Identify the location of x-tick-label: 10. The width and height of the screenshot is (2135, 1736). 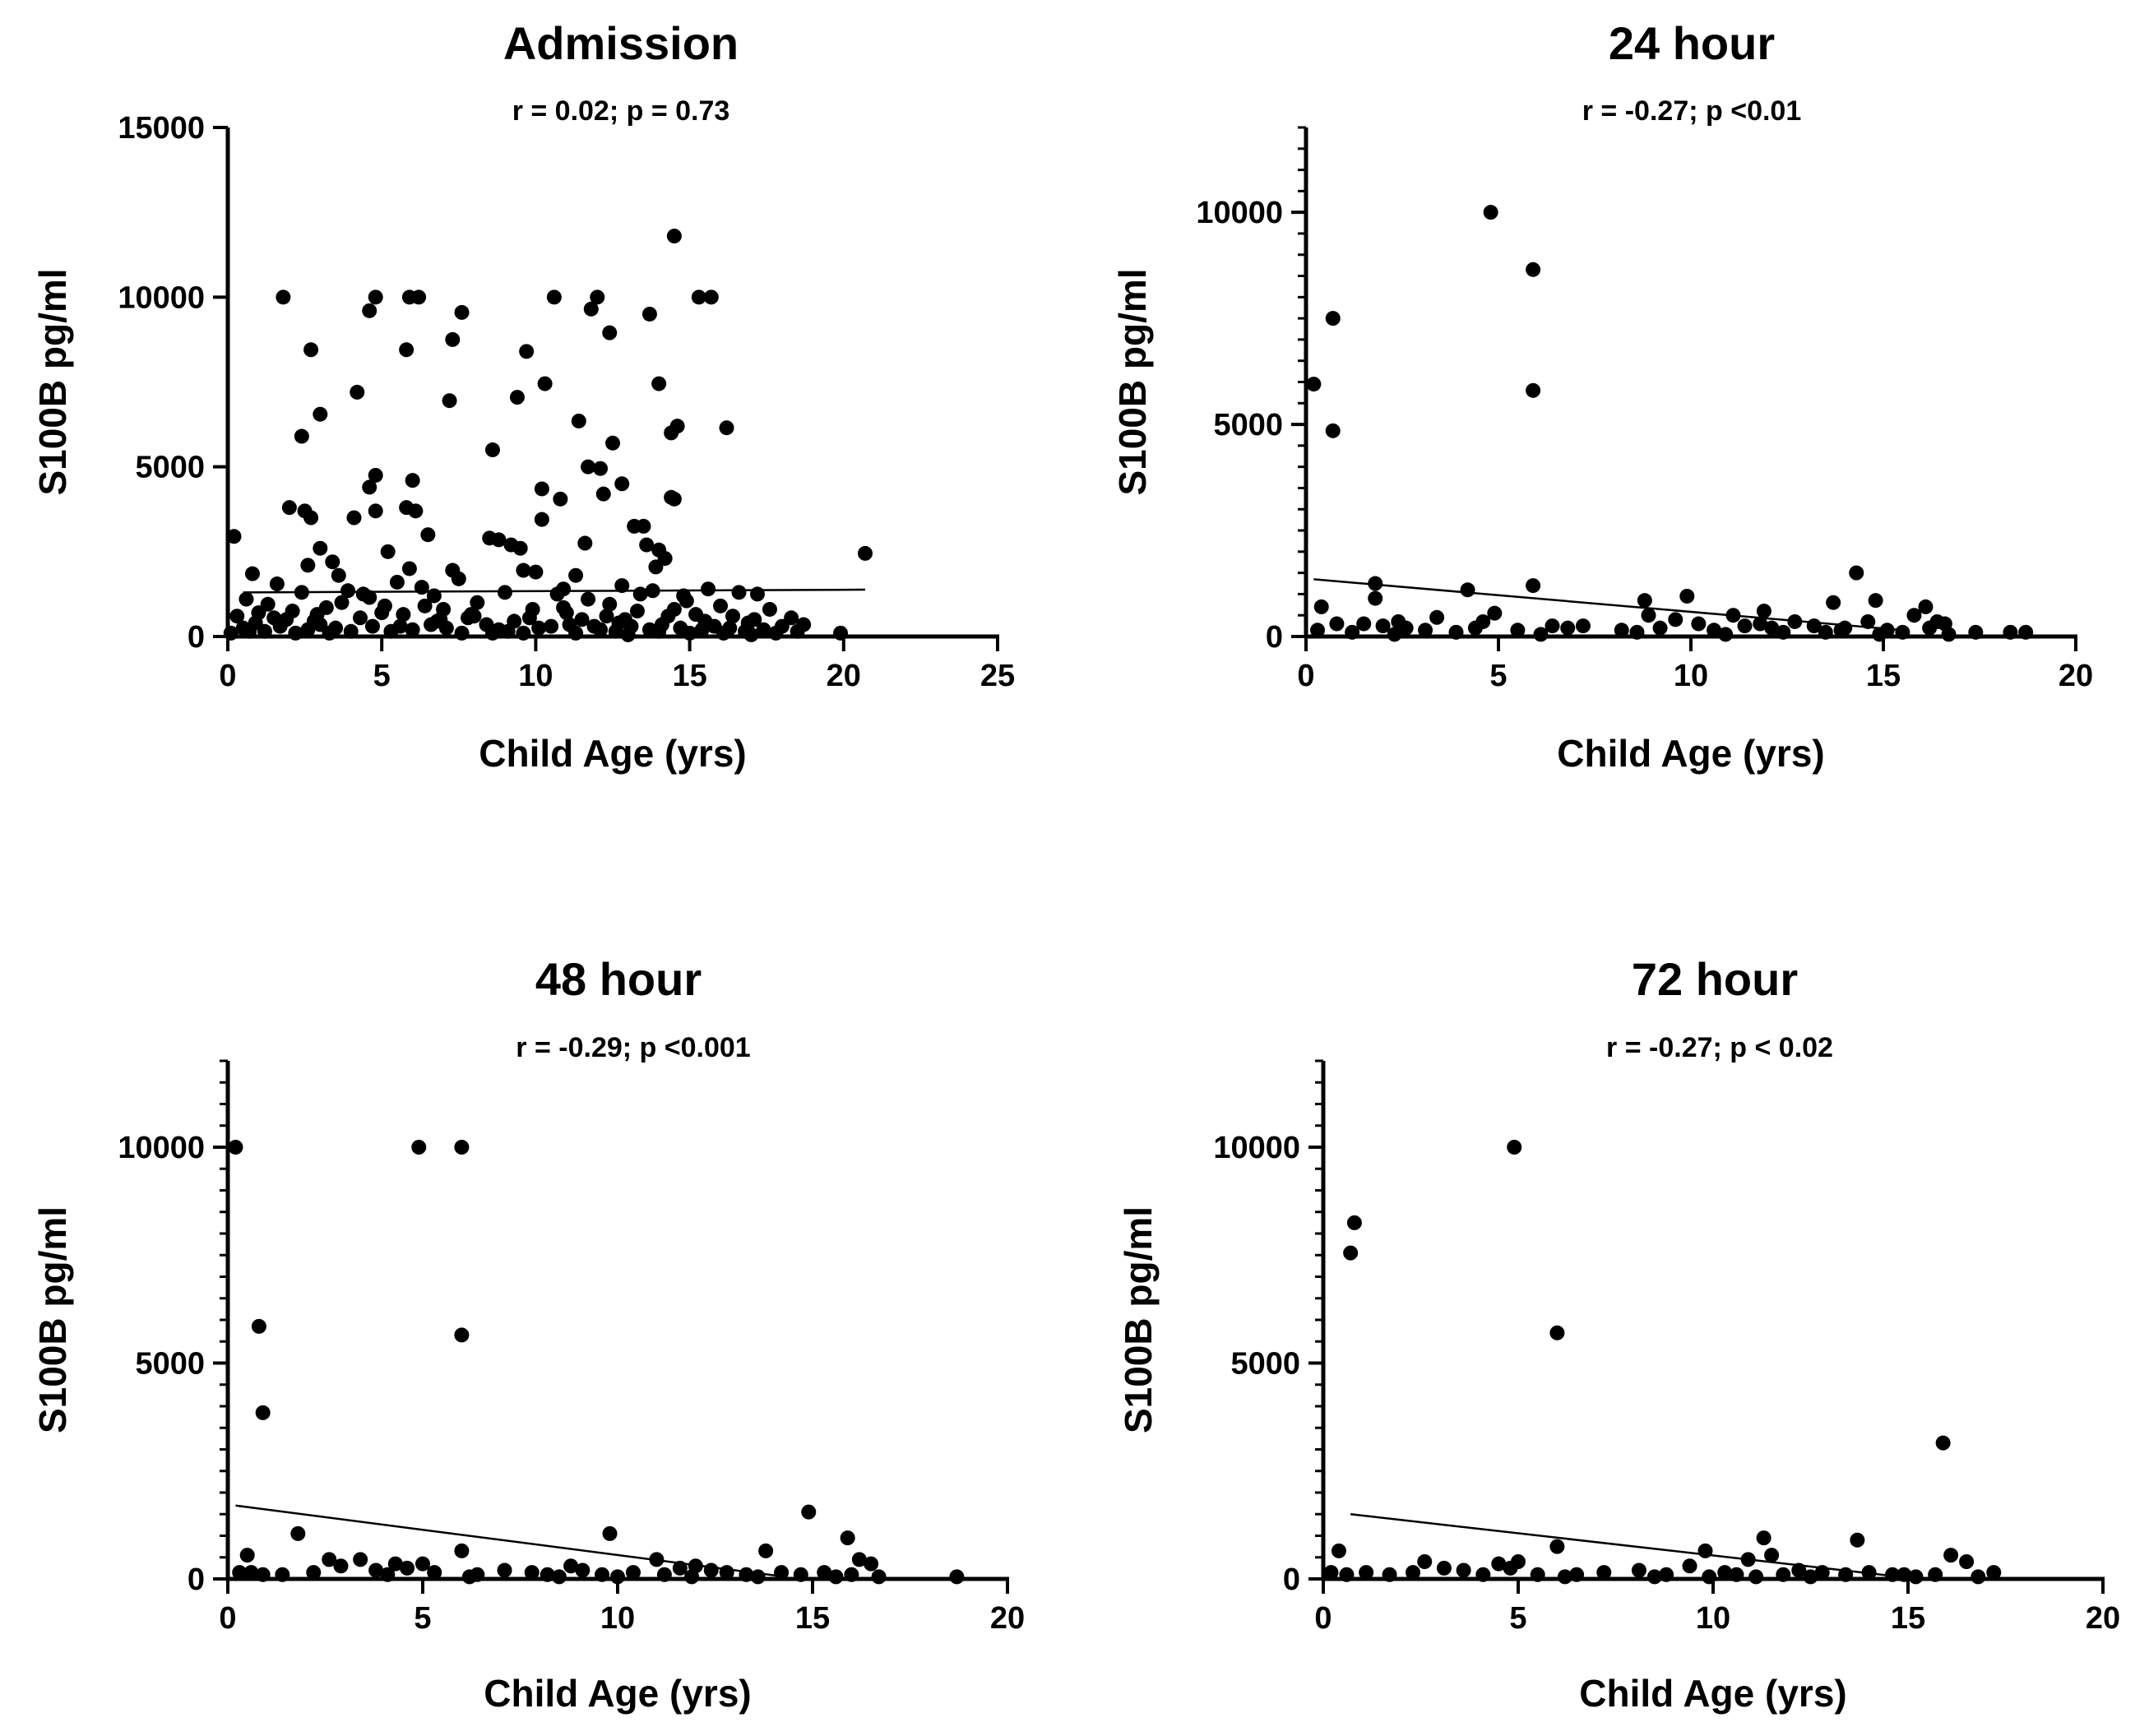
(1691, 676).